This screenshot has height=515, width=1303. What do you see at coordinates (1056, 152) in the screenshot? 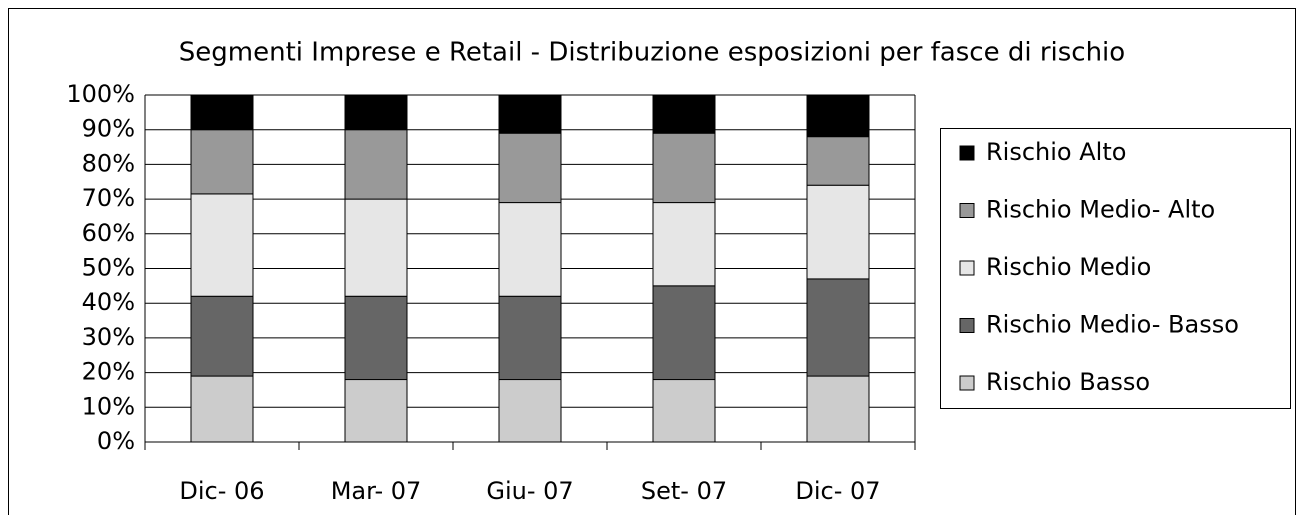
I see `legend-label: Rischio Alto` at bounding box center [1056, 152].